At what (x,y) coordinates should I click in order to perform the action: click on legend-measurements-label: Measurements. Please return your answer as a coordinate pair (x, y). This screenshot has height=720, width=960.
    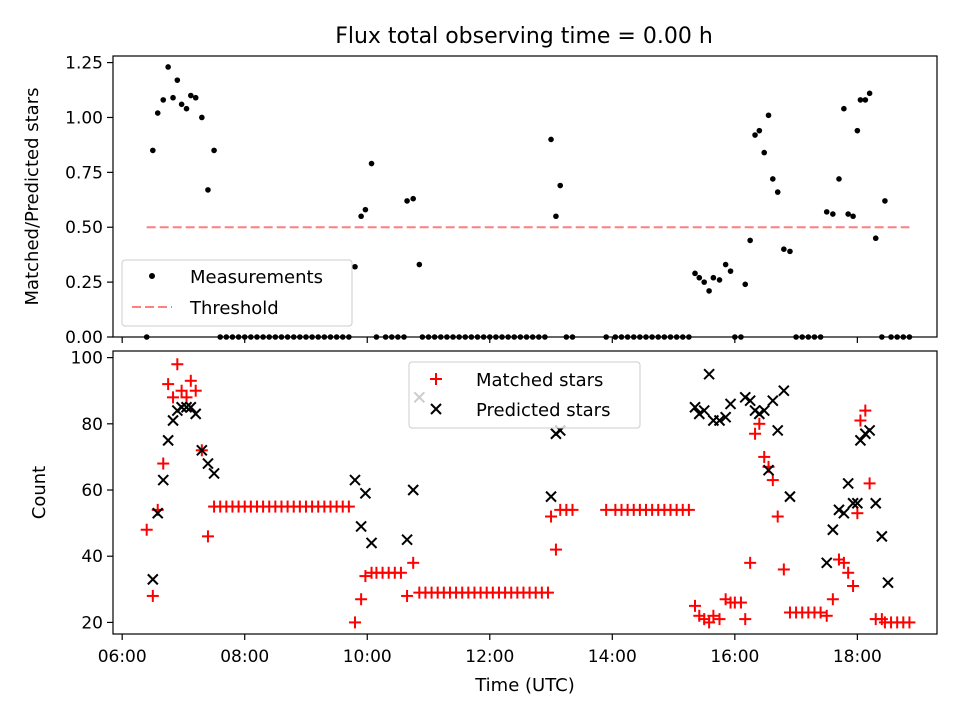
    Looking at the image, I should click on (256, 277).